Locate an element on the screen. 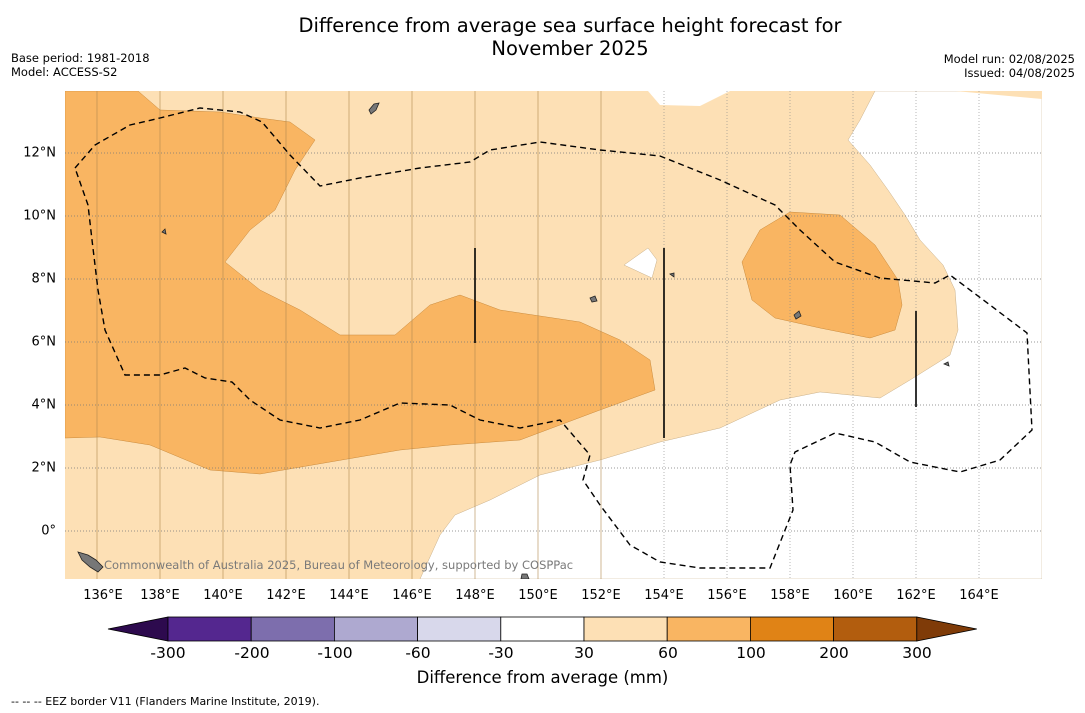  x-tick: 154°E is located at coordinates (664, 595).